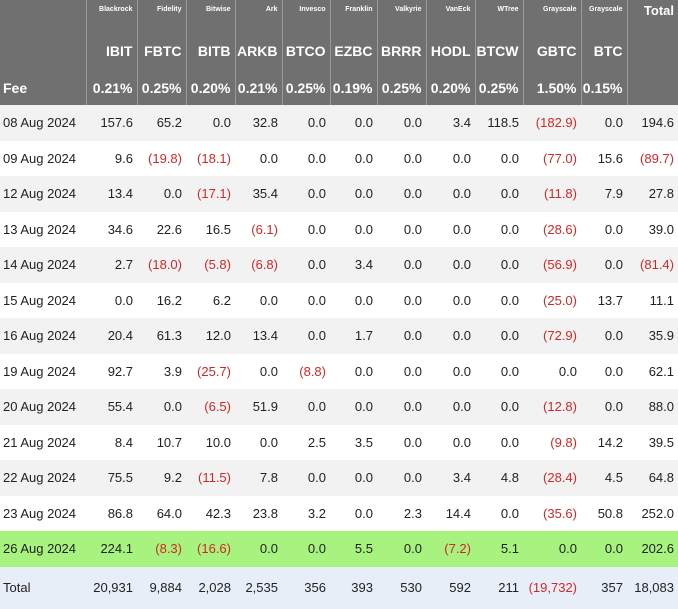 The width and height of the screenshot is (678, 609). Describe the element at coordinates (258, 123) in the screenshot. I see `flow-cell: 32.8` at that location.